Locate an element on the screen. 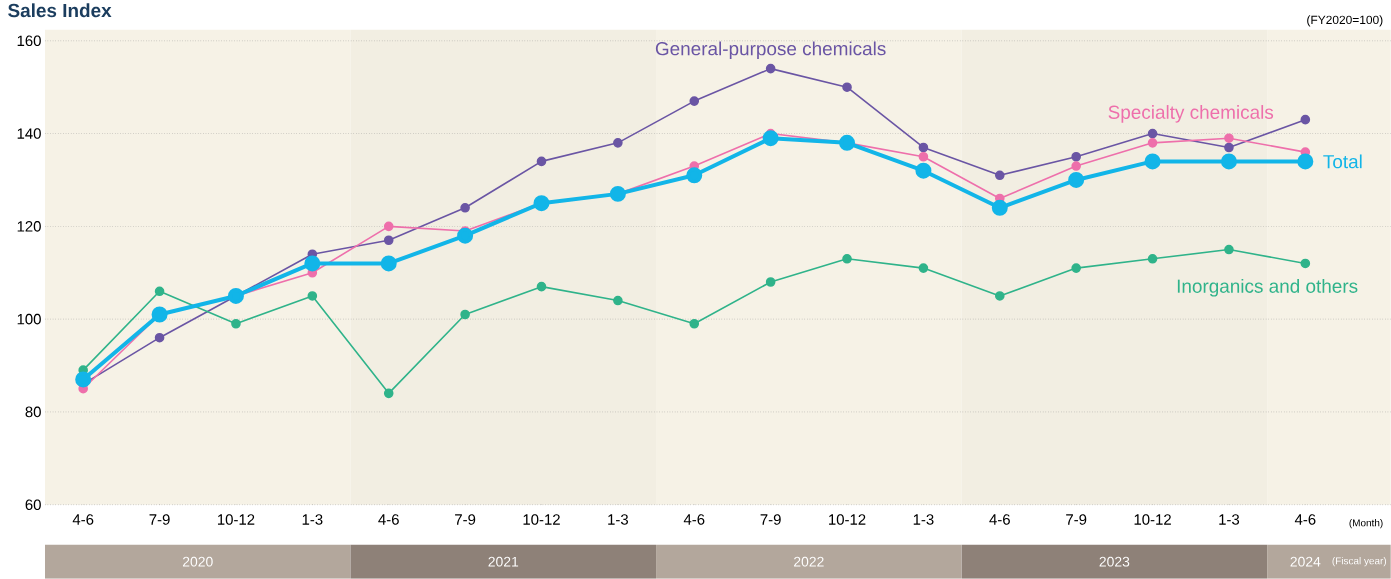 The height and width of the screenshot is (579, 1391). text: (Fiscal year) is located at coordinates (1359, 562).